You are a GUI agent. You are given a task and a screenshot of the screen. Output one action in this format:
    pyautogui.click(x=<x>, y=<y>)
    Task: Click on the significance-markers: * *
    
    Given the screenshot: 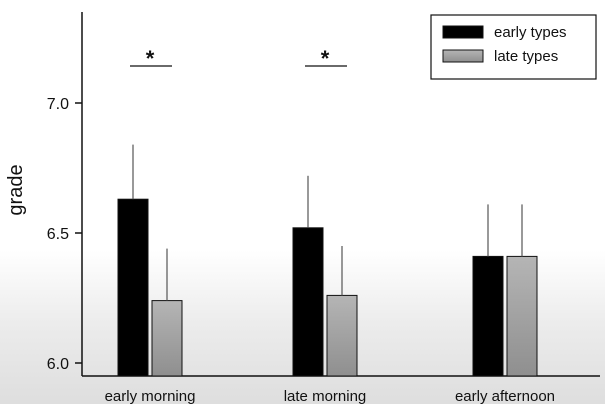 What is the action you would take?
    pyautogui.click(x=238, y=58)
    